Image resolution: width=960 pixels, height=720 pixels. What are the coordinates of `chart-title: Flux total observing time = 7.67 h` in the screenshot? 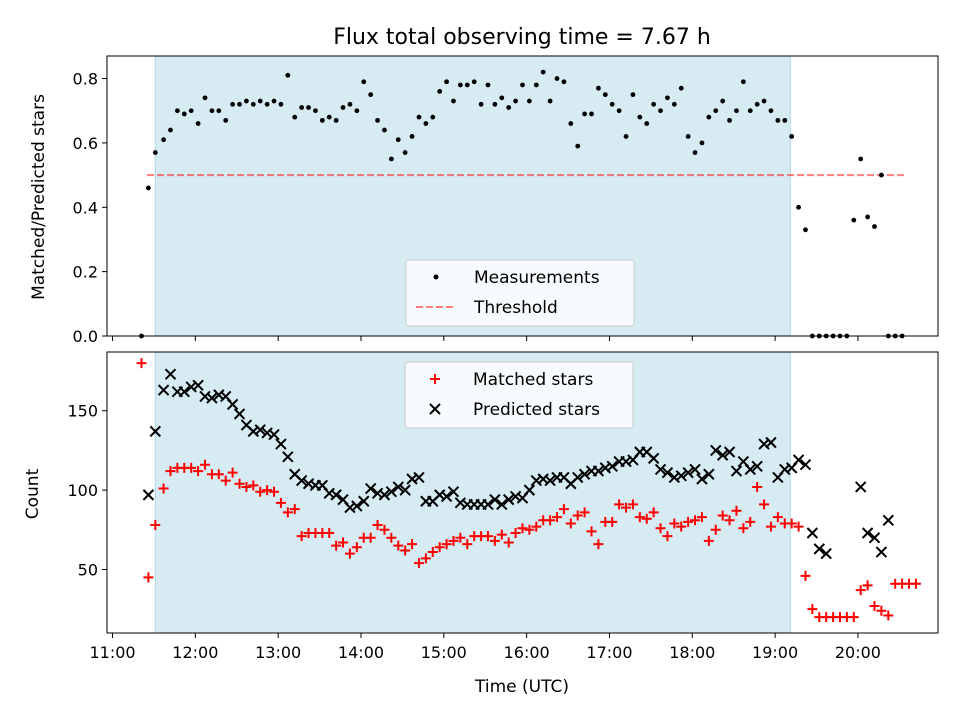 It's located at (522, 37).